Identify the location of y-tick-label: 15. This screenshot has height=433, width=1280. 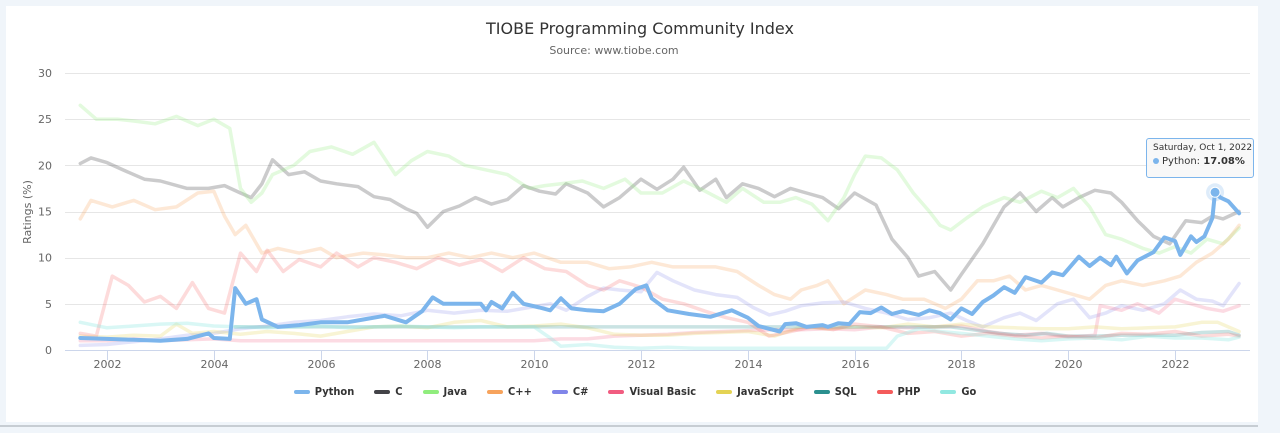
(45, 212).